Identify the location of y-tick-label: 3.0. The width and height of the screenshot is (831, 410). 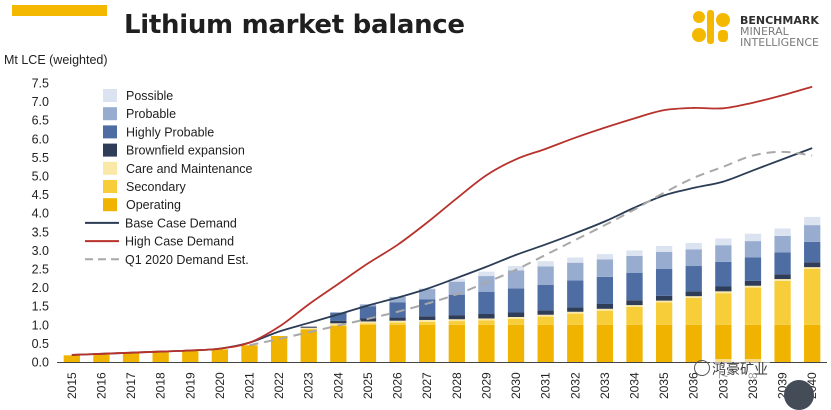
(40, 251).